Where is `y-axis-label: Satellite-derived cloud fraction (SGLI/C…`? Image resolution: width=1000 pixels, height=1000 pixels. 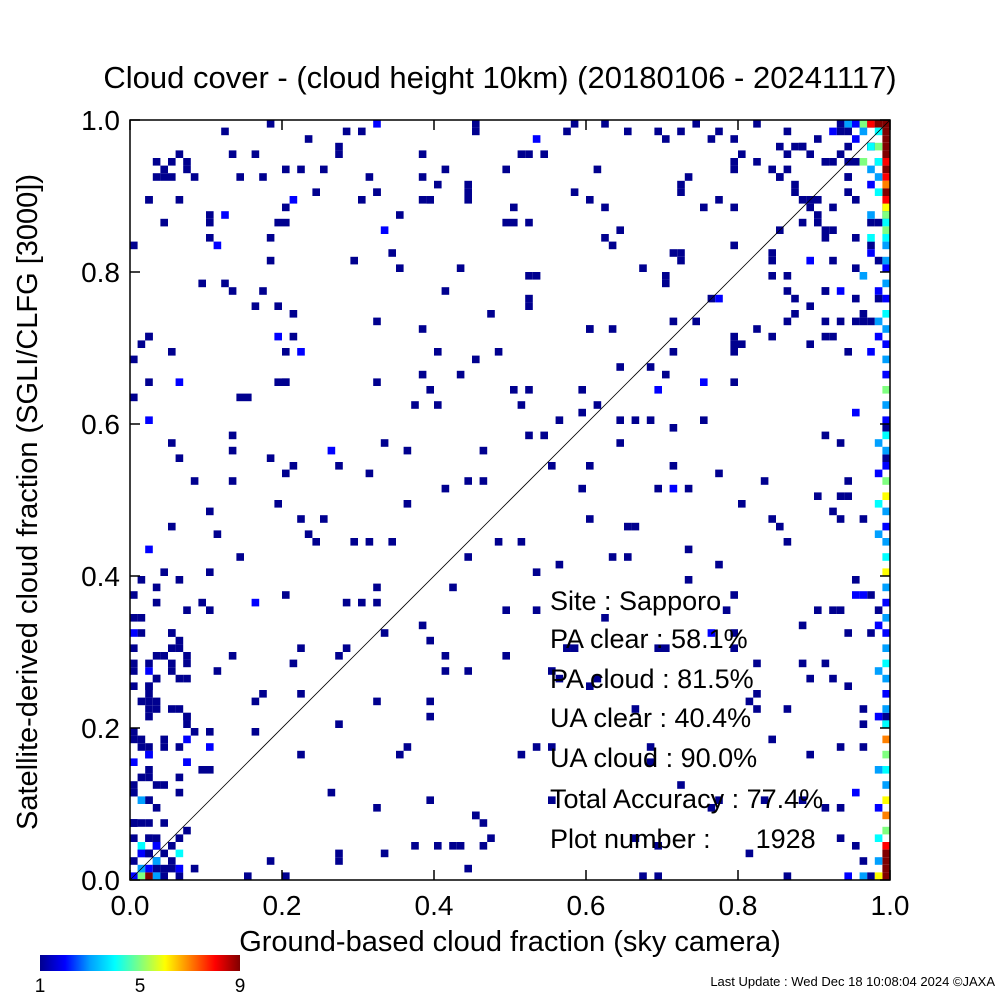 y-axis-label: Satellite-derived cloud fraction (SGLI/C… is located at coordinates (28, 502).